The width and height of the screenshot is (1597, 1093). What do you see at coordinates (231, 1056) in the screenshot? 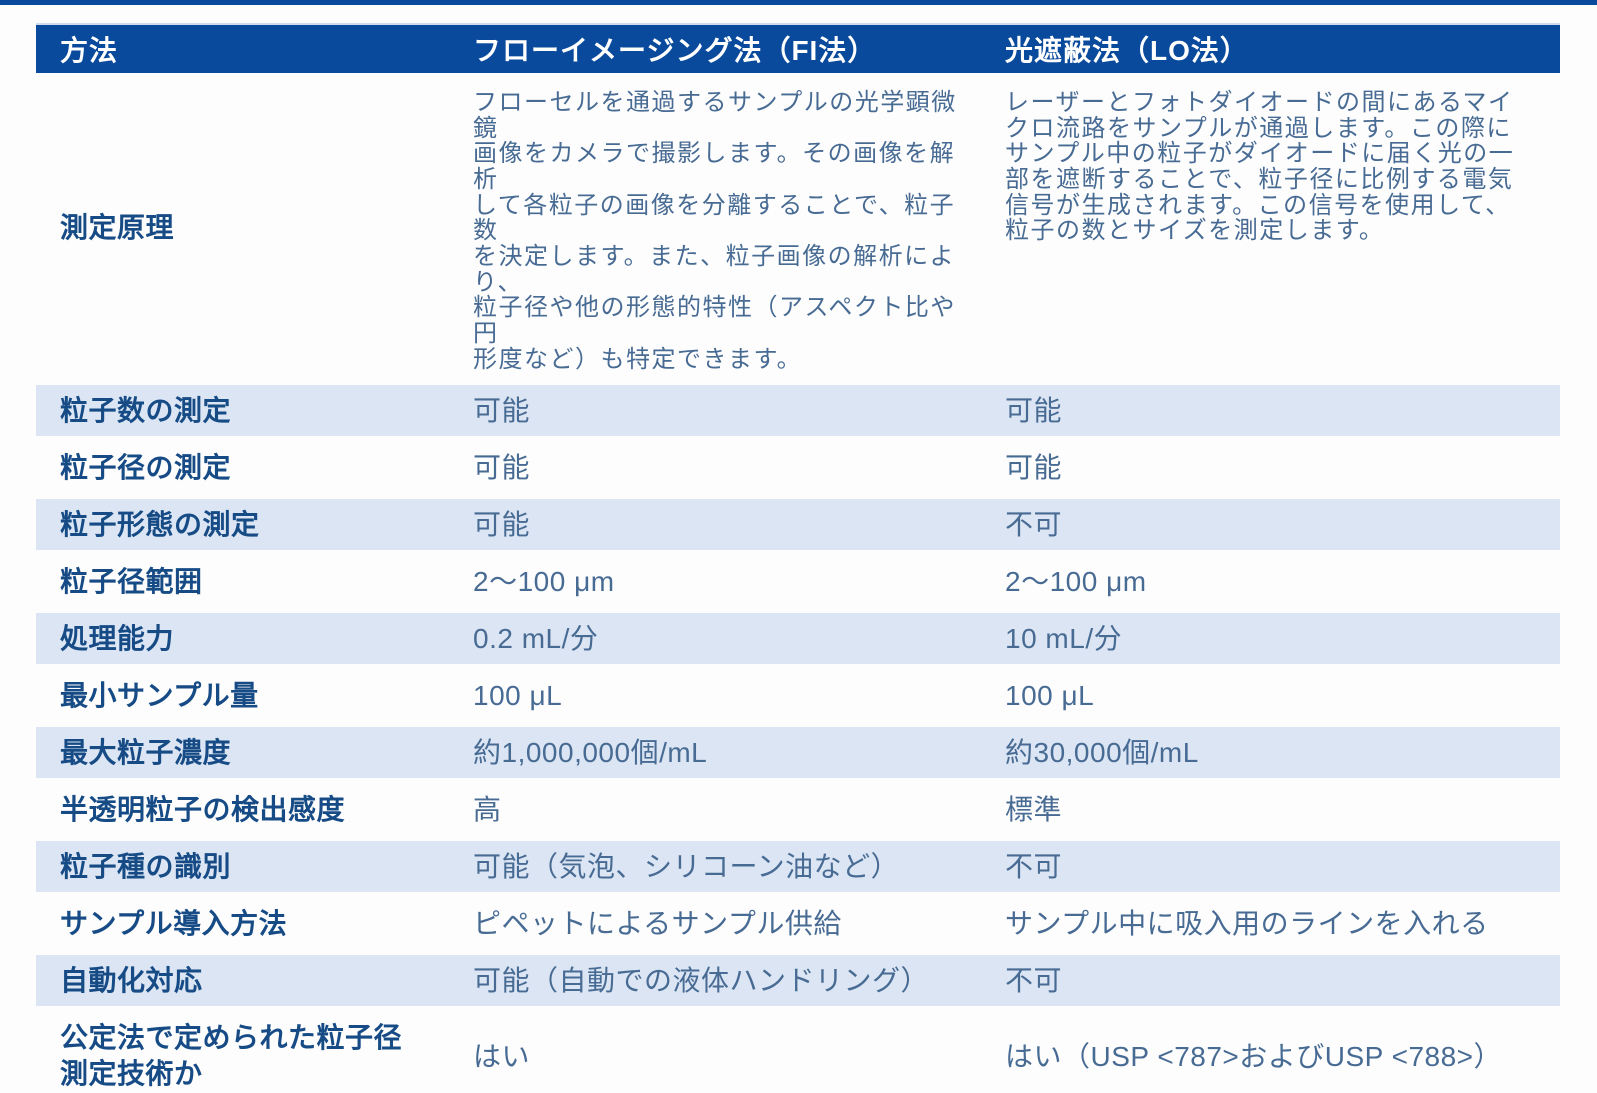
I see `row-label-cell: 公定法で定められた粒子径 測定技術か` at bounding box center [231, 1056].